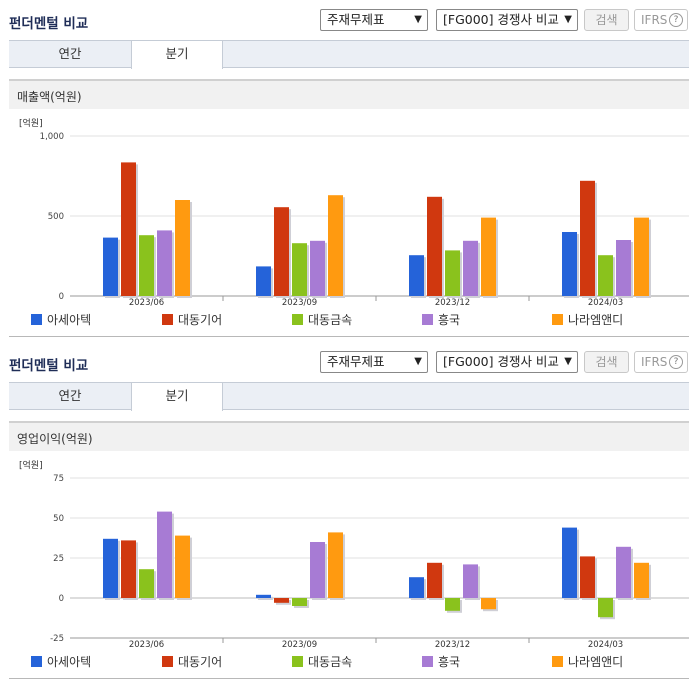 Image resolution: width=696 pixels, height=684 pixels. I want to click on y-tick-label: 500, so click(56, 217).